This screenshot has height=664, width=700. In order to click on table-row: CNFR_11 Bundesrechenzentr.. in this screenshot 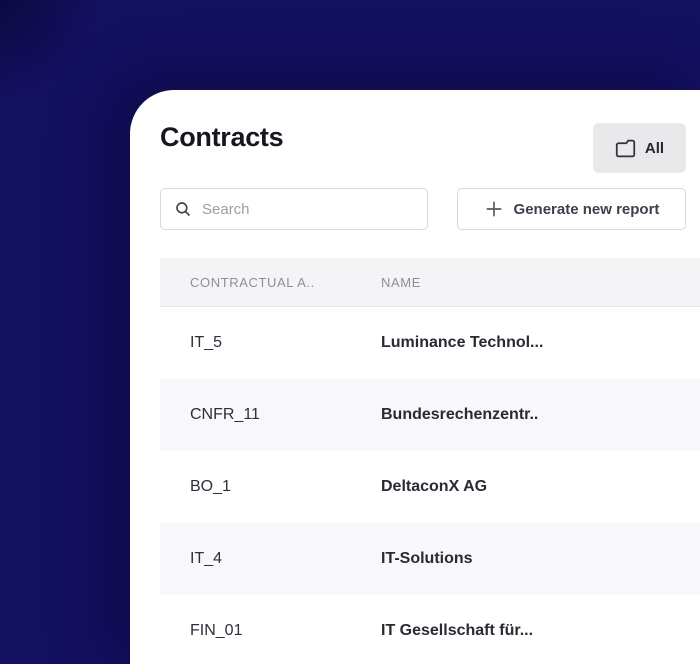, I will do `click(430, 415)`.